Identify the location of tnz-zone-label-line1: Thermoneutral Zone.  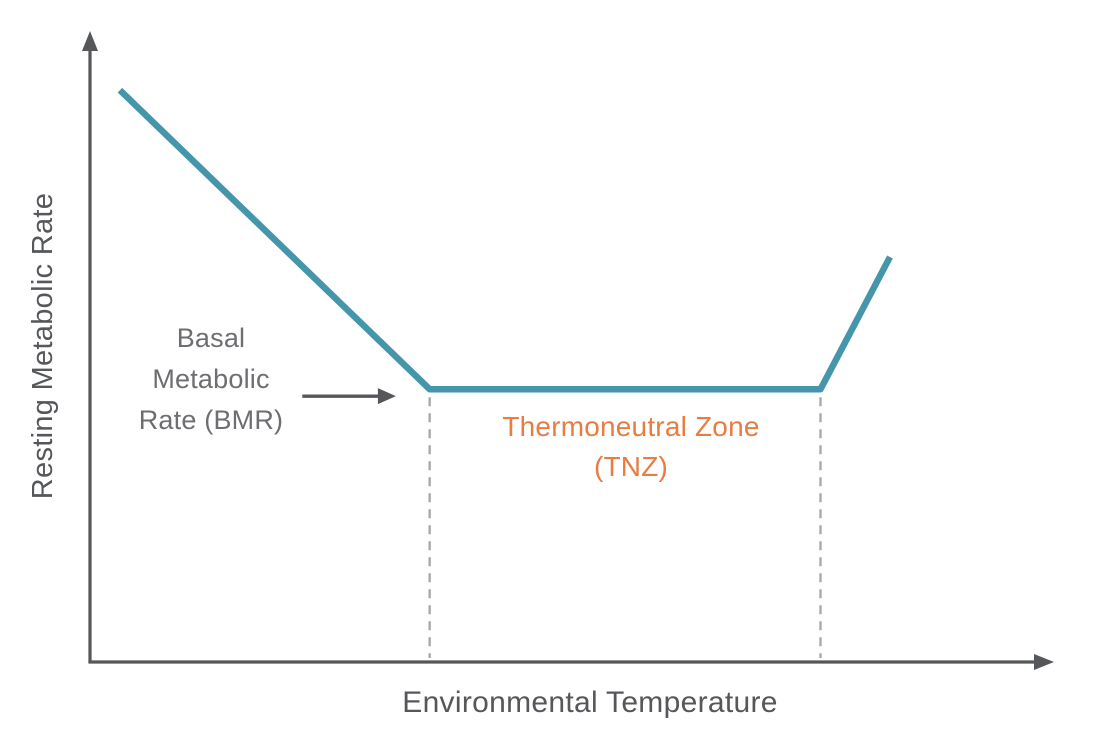
(631, 426).